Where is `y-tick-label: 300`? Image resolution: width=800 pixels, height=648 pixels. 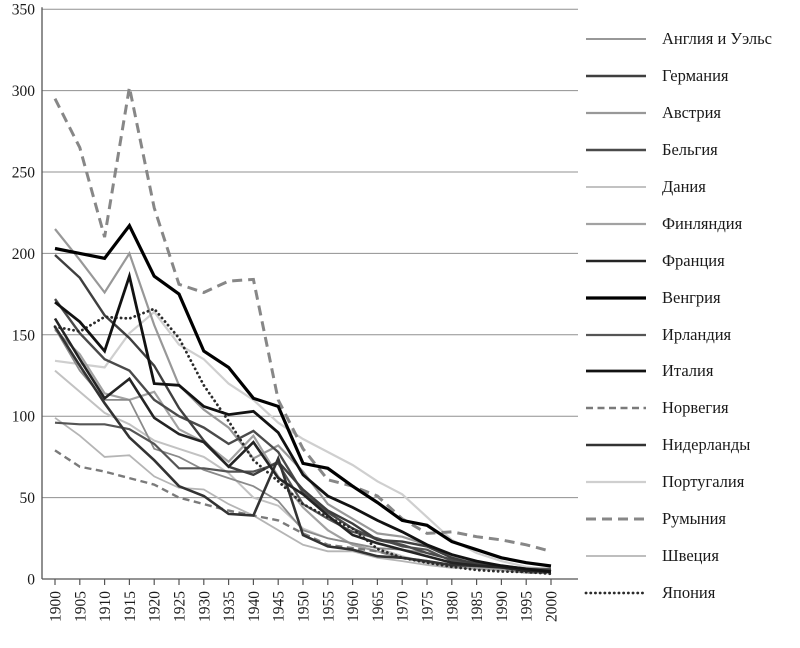 y-tick-label: 300 is located at coordinates (24, 91).